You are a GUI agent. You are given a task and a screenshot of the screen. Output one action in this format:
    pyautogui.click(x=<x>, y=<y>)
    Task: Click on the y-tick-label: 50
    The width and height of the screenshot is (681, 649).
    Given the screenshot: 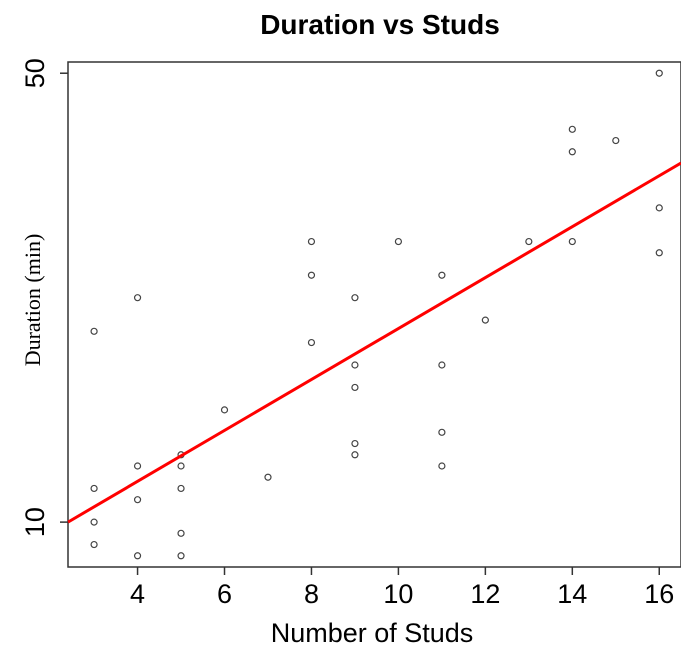 What is the action you would take?
    pyautogui.click(x=35, y=73)
    